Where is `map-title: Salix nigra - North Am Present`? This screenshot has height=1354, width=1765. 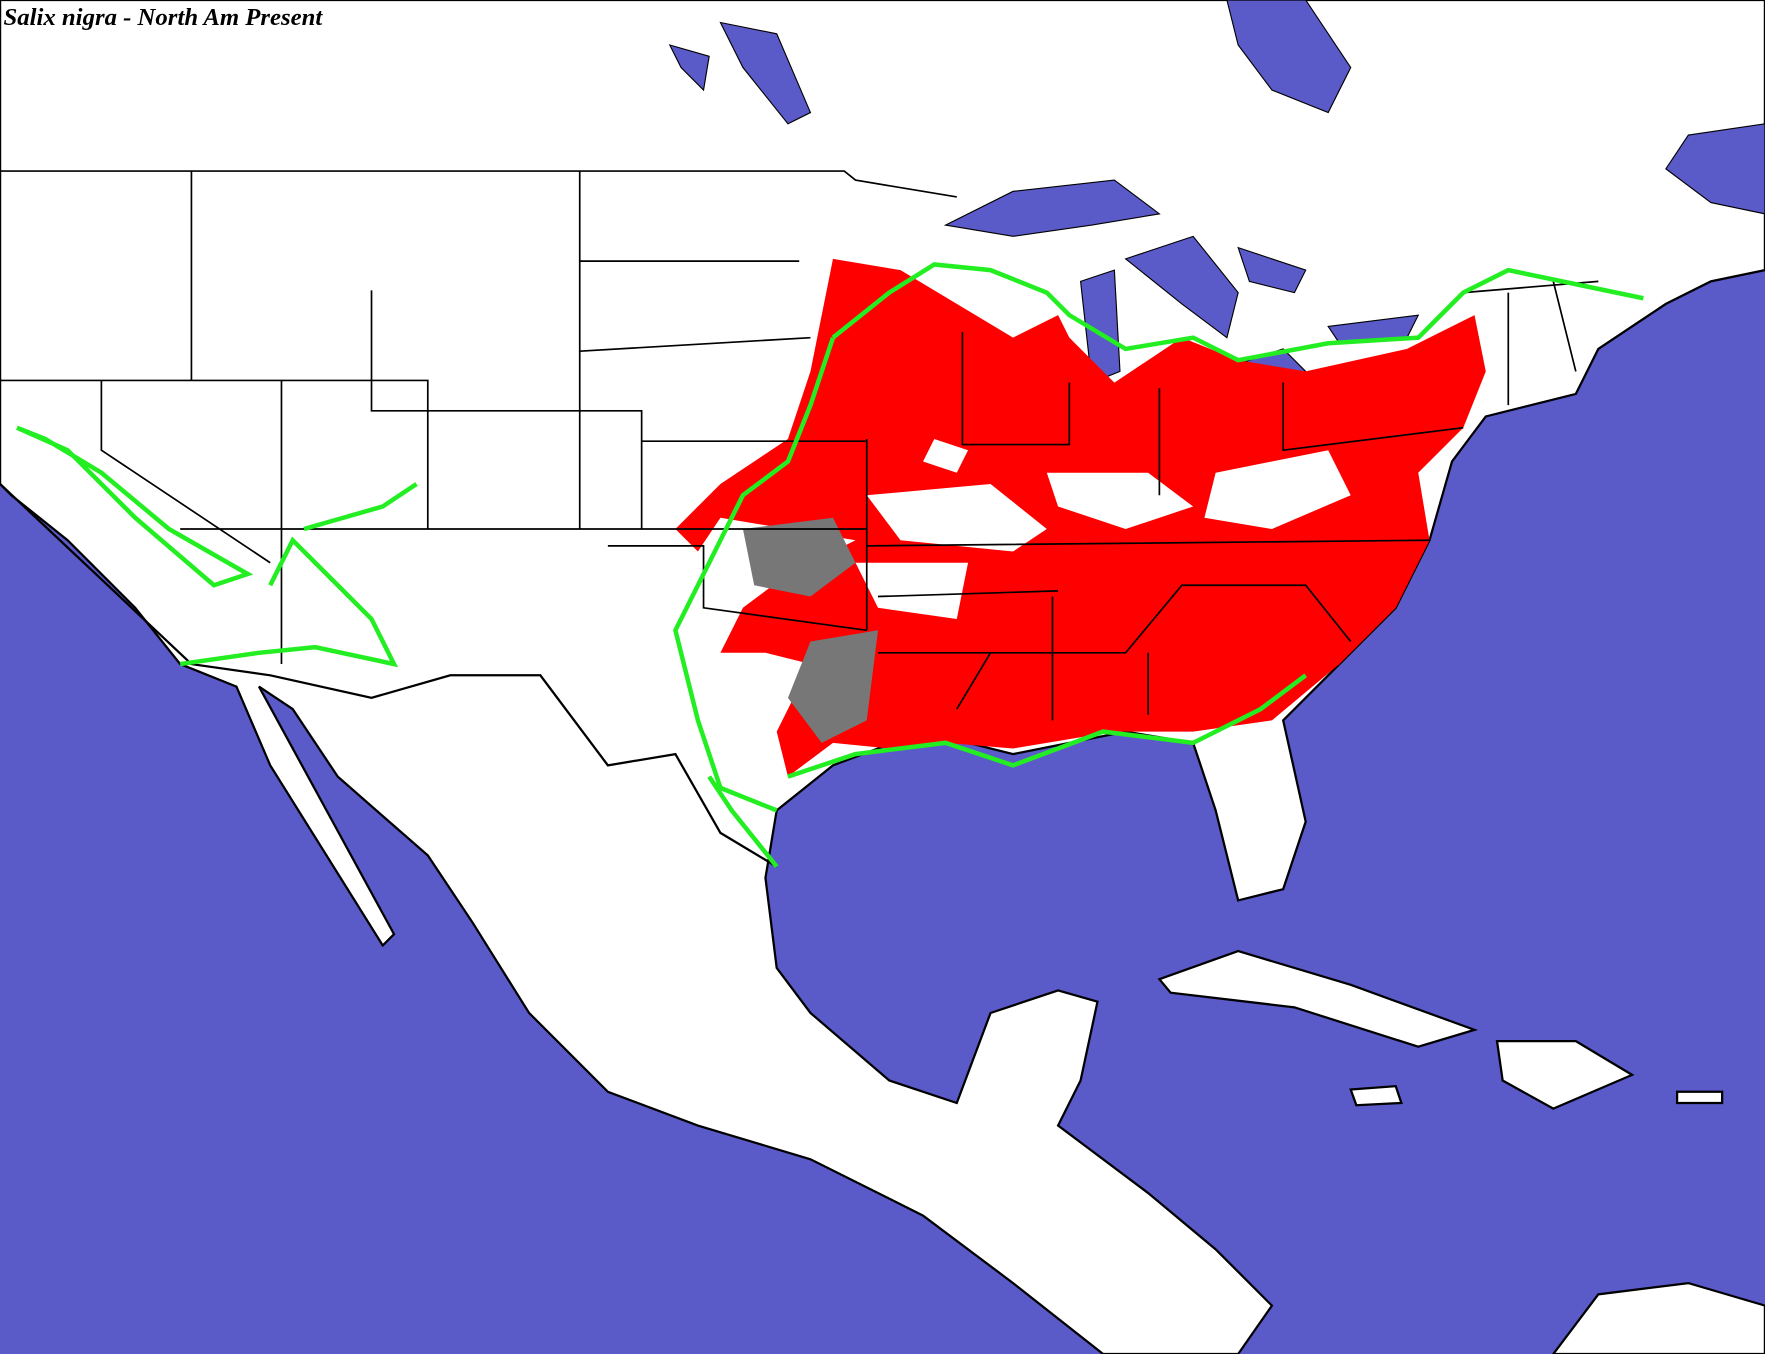 map-title: Salix nigra - North Am Present is located at coordinates (163, 17).